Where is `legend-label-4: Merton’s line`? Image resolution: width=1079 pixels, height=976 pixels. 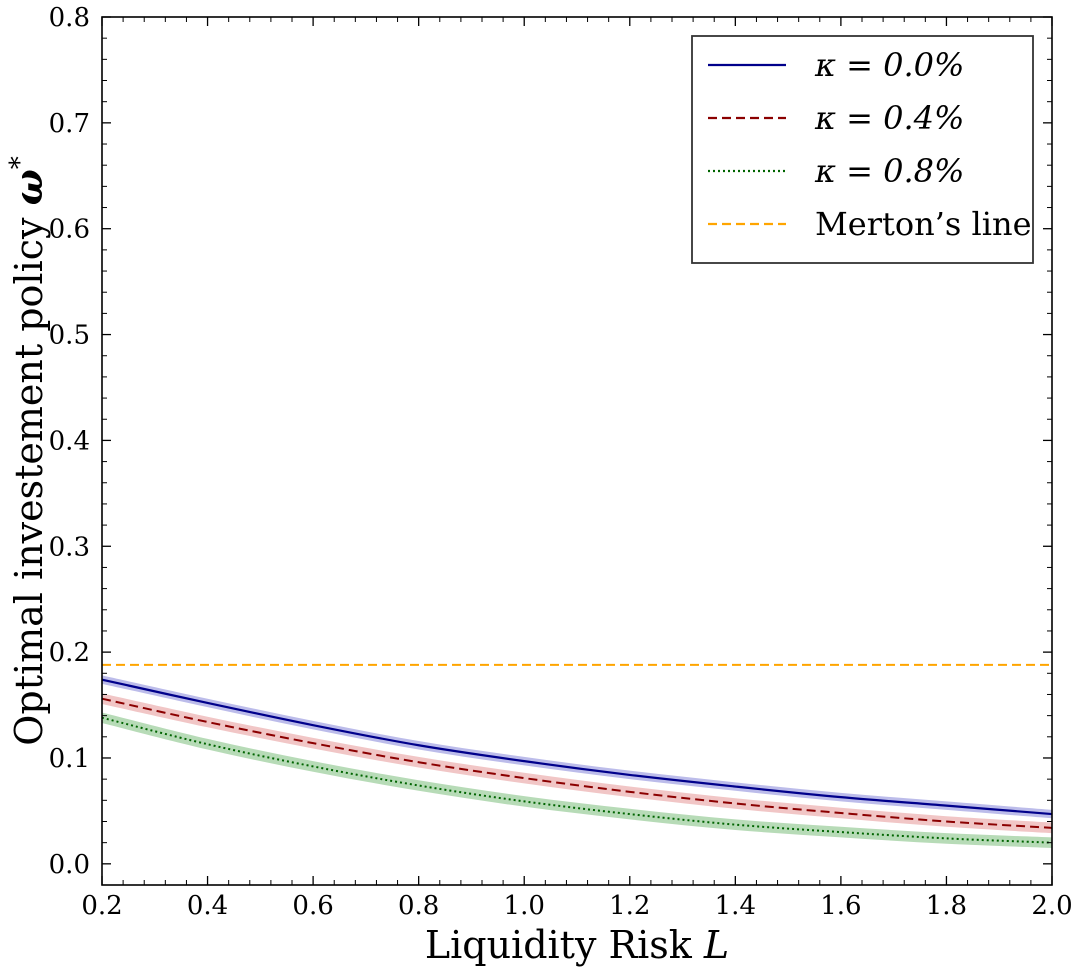
legend-label-4: Merton’s line is located at coordinates (923, 224).